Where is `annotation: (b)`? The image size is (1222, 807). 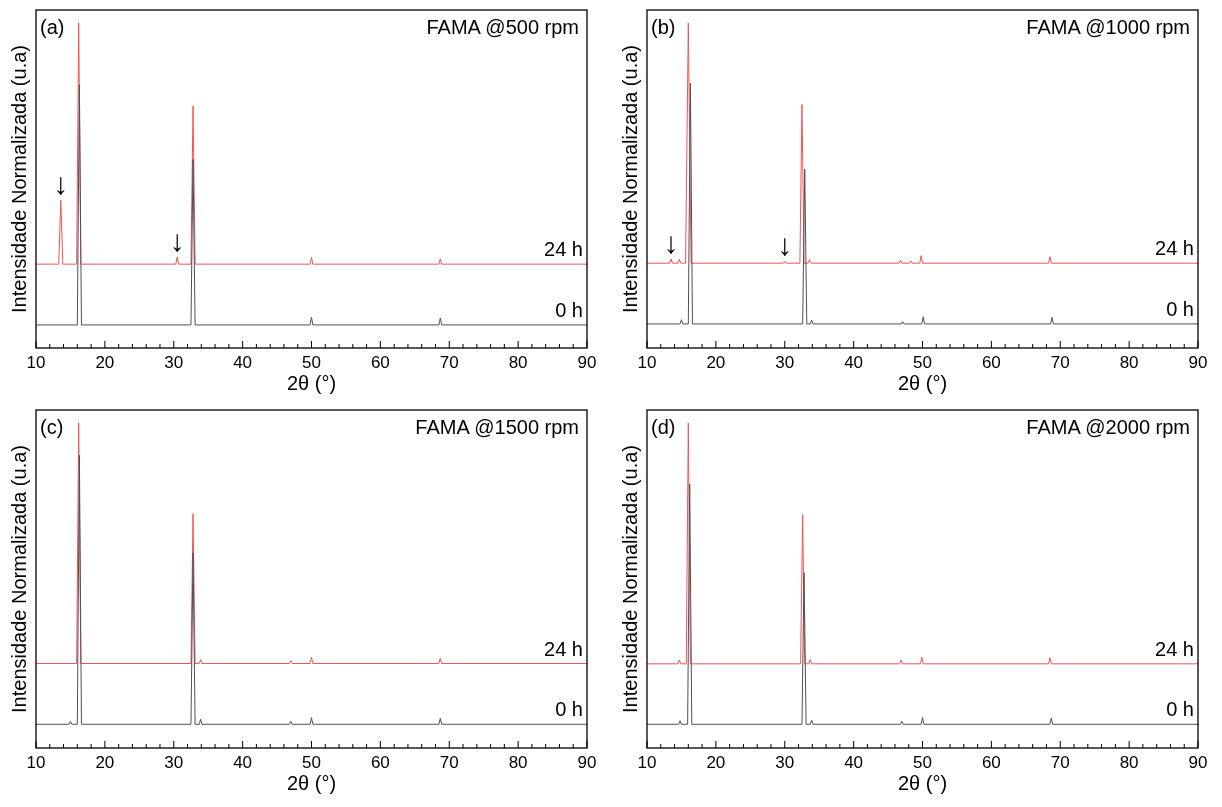 annotation: (b) is located at coordinates (663, 27).